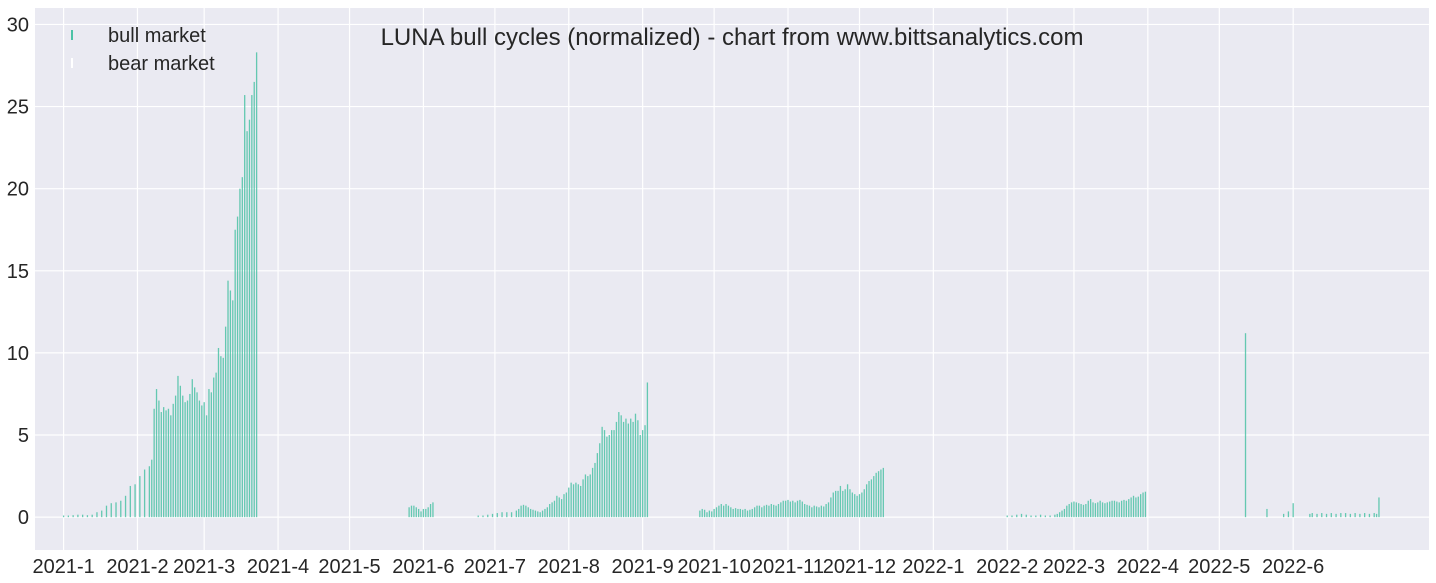  What do you see at coordinates (72, 35) in the screenshot?
I see `legend-marker` at bounding box center [72, 35].